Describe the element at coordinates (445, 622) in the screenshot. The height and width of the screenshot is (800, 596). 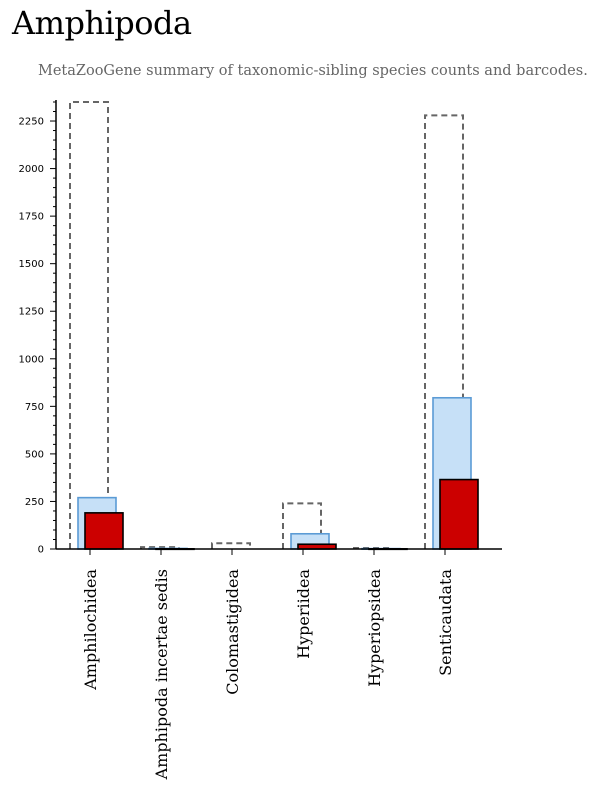
I see `x-category-label: Senticaudata` at that location.